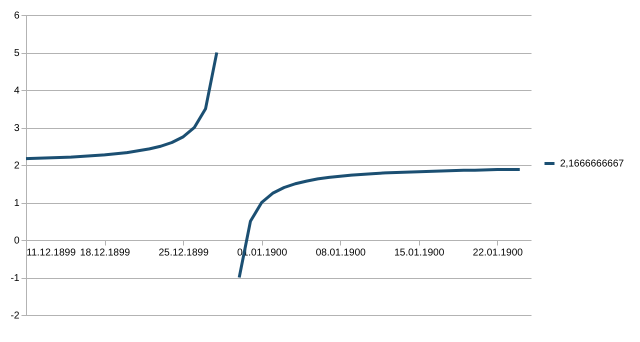 This screenshot has width=640, height=342. What do you see at coordinates (17, 166) in the screenshot?
I see `y-tick-label: 2` at bounding box center [17, 166].